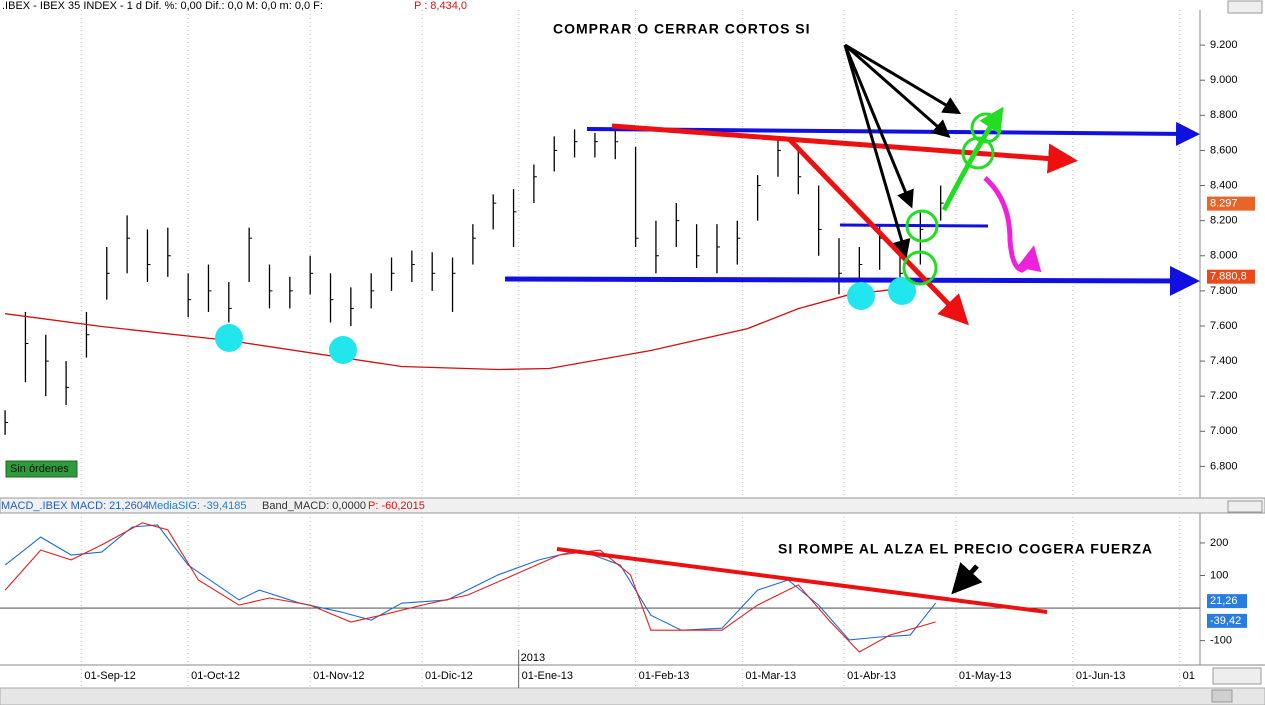 This screenshot has width=1265, height=705. Describe the element at coordinates (1189, 676) in the screenshot. I see `x-tick-label: 01` at that location.